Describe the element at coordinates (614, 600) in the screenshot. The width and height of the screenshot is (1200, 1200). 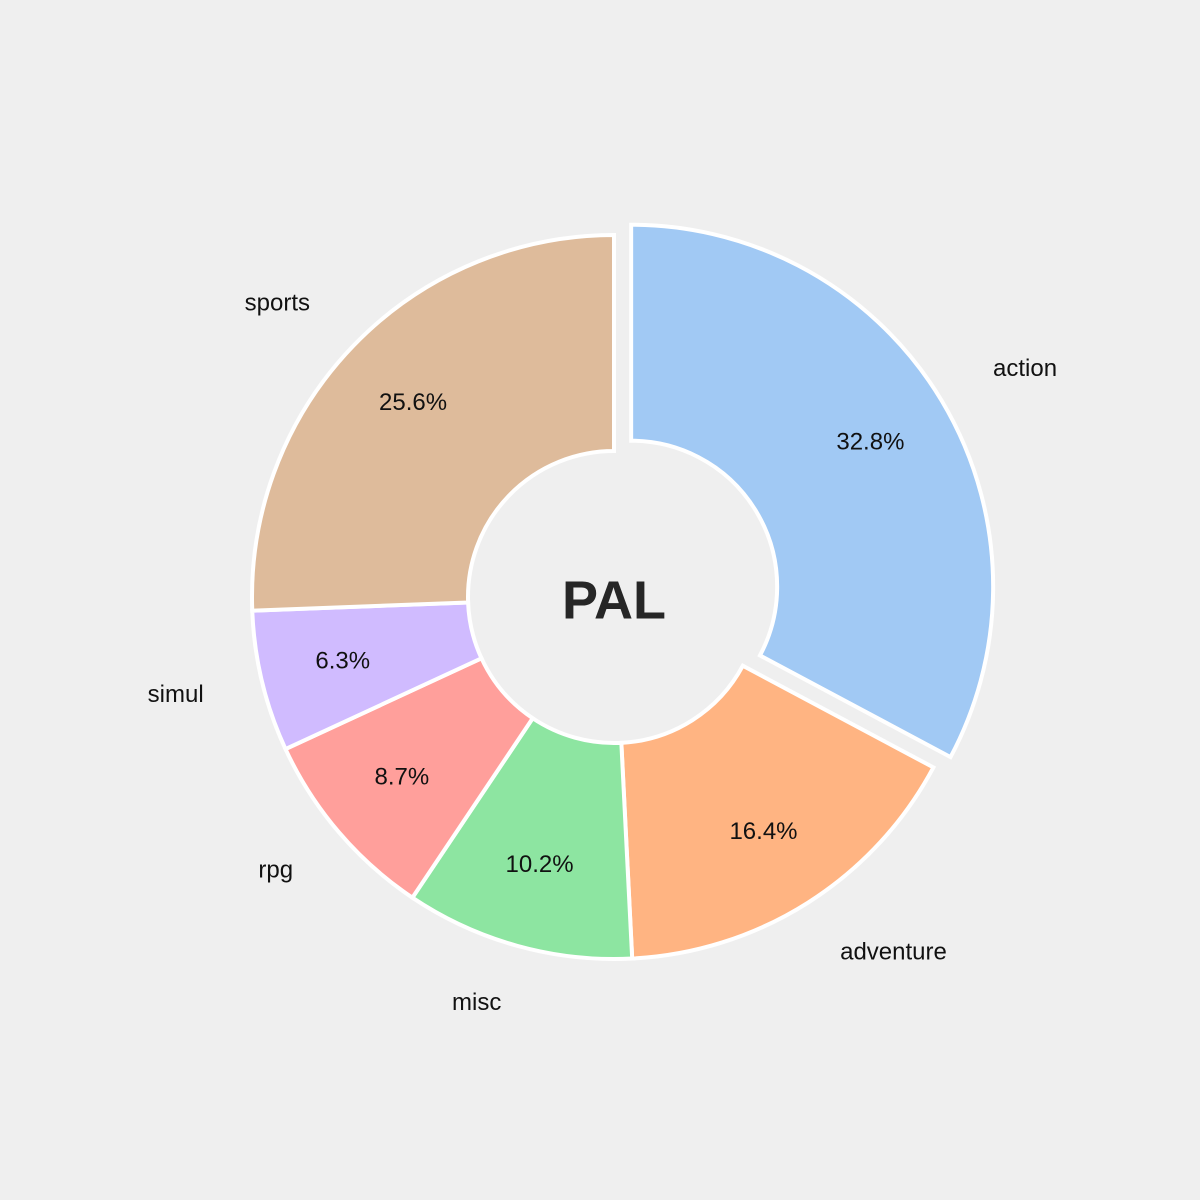
I see `center-title: PAL` at that location.